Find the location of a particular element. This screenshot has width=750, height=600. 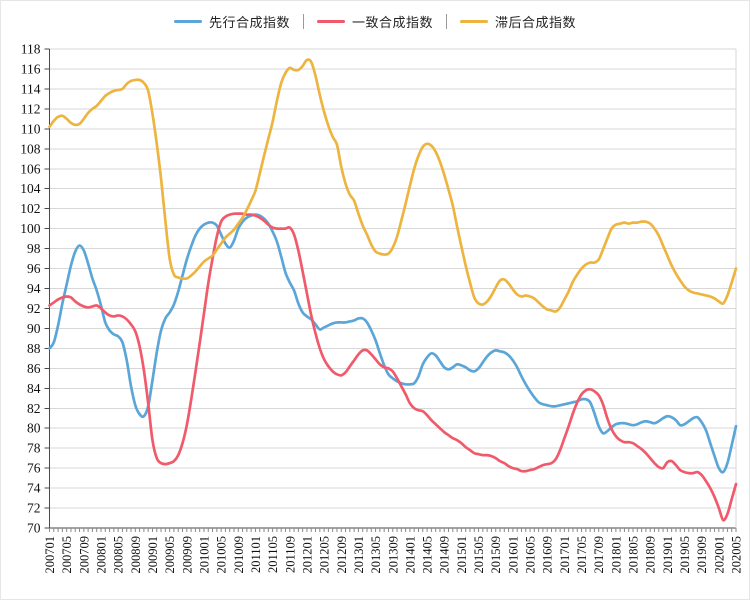

y-tick-label: 78 is located at coordinates (34, 448).